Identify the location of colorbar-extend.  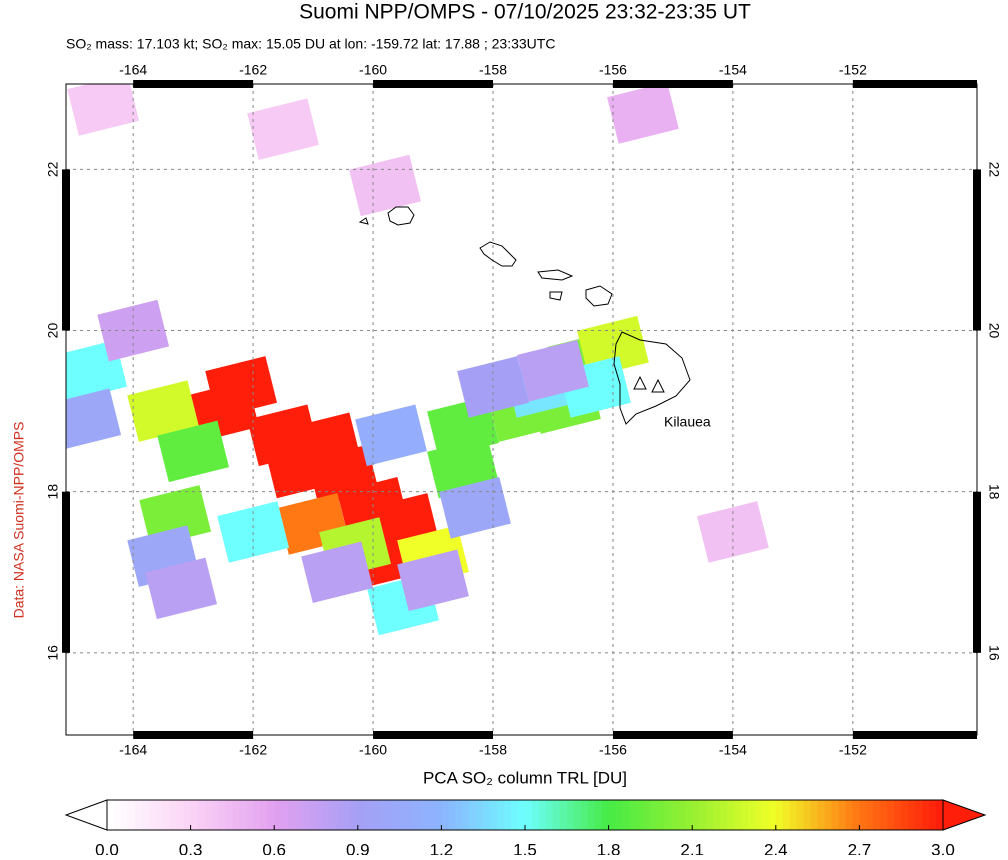
(86, 815).